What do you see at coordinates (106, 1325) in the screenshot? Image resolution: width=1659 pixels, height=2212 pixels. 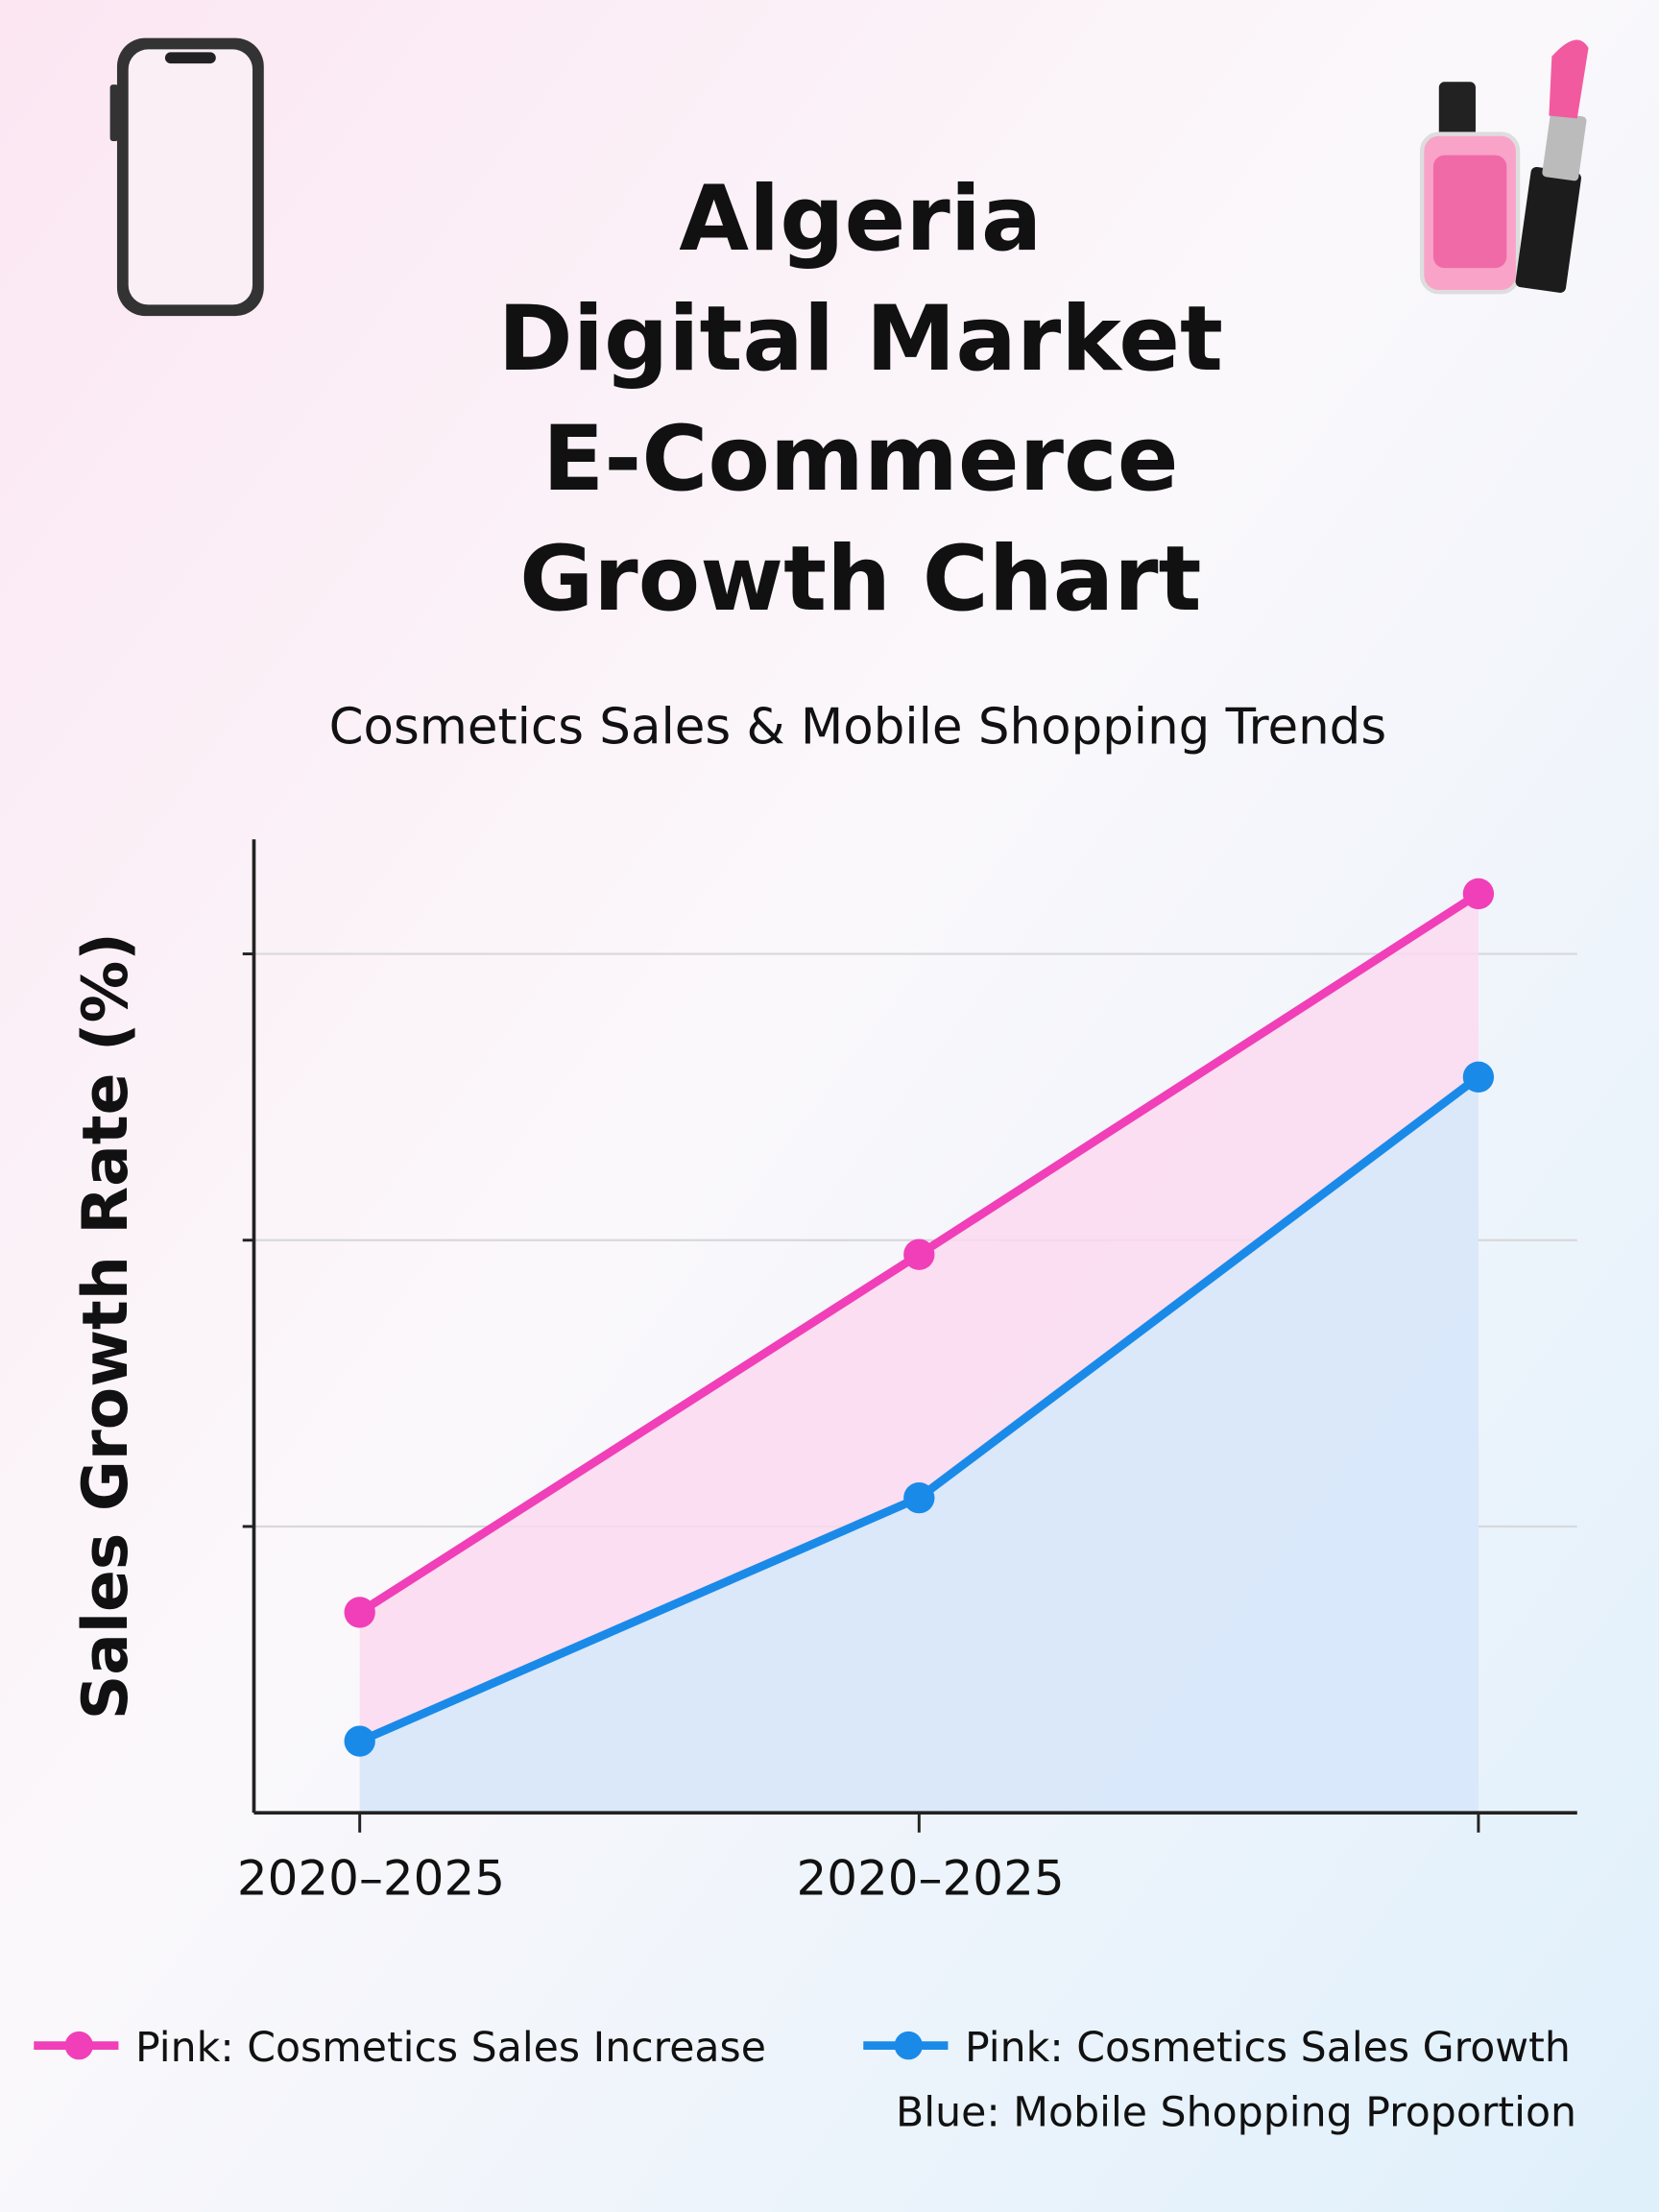 I see `y-axis-label: Sales Growth Rate (%)` at bounding box center [106, 1325].